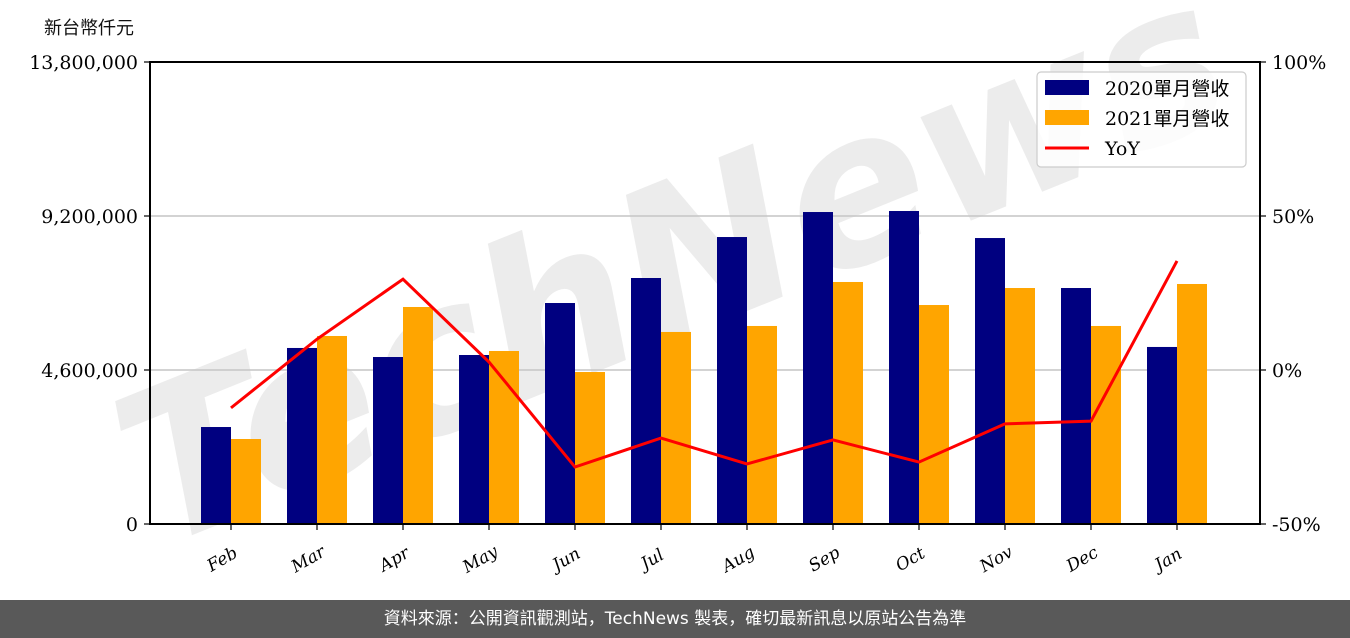 This screenshot has width=1350, height=638. What do you see at coordinates (1299, 63) in the screenshot?
I see `y2-tick-label: 100%` at bounding box center [1299, 63].